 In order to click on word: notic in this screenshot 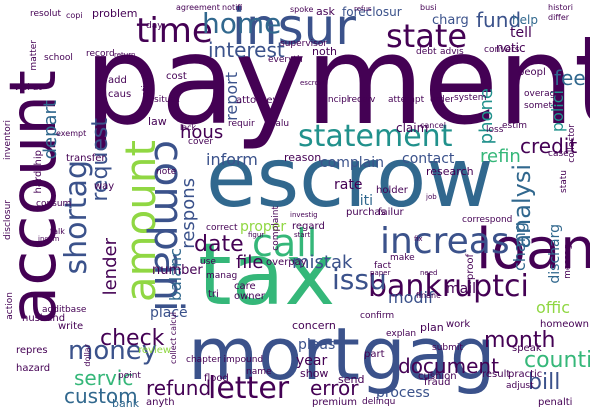, I will do `click(511, 48)`.